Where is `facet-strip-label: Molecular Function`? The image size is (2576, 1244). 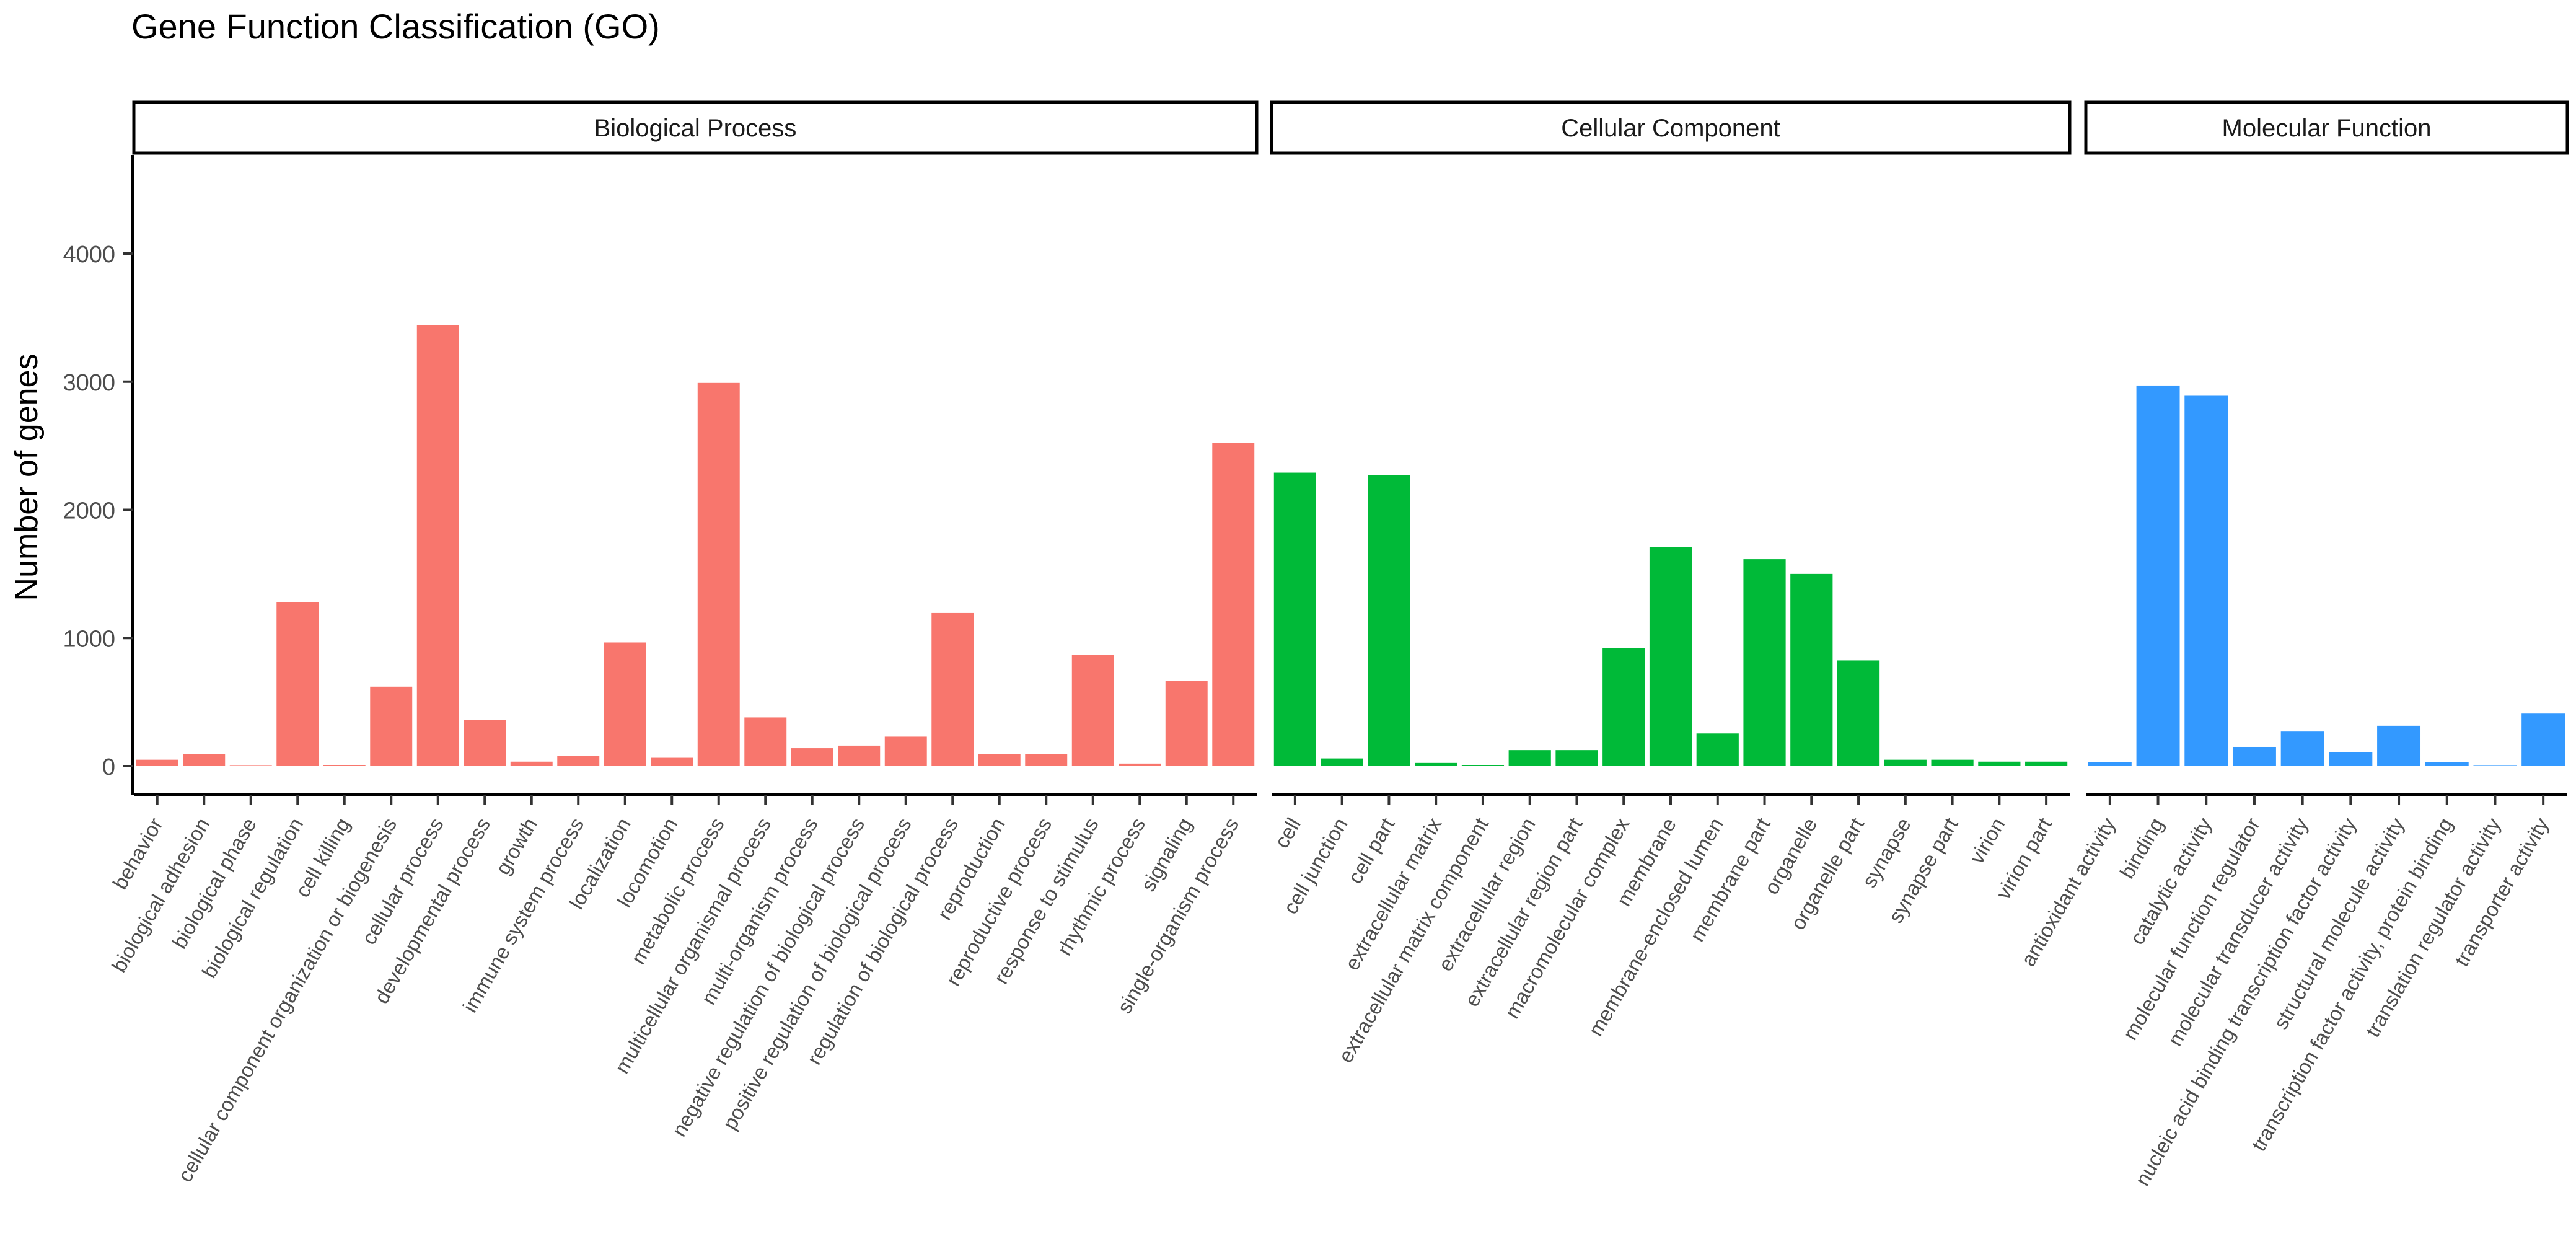
facet-strip-label: Molecular Function is located at coordinates (2327, 128).